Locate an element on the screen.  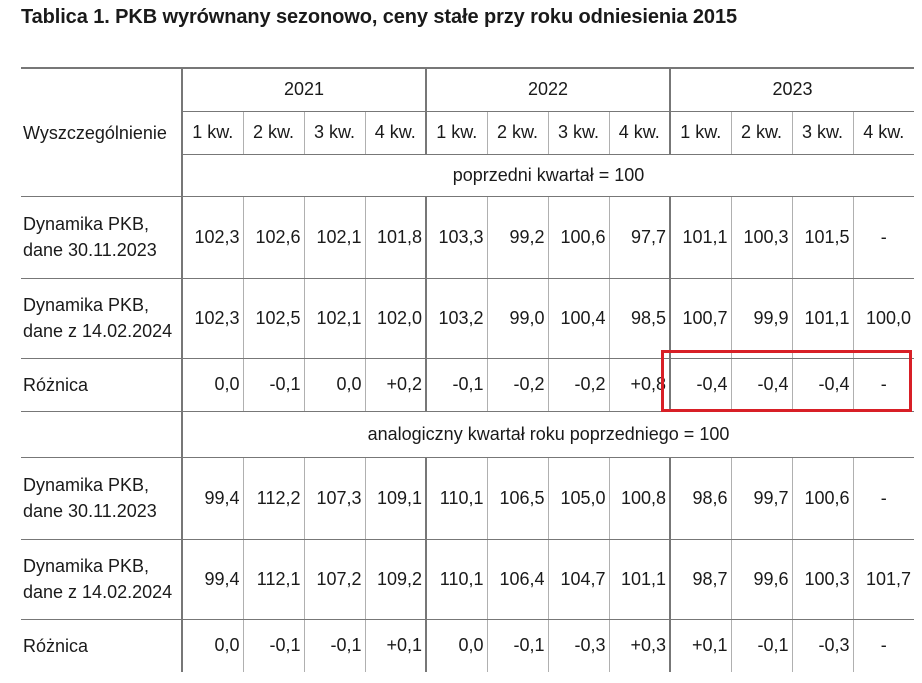
quarter-header: 4 kw. is located at coordinates (639, 133).